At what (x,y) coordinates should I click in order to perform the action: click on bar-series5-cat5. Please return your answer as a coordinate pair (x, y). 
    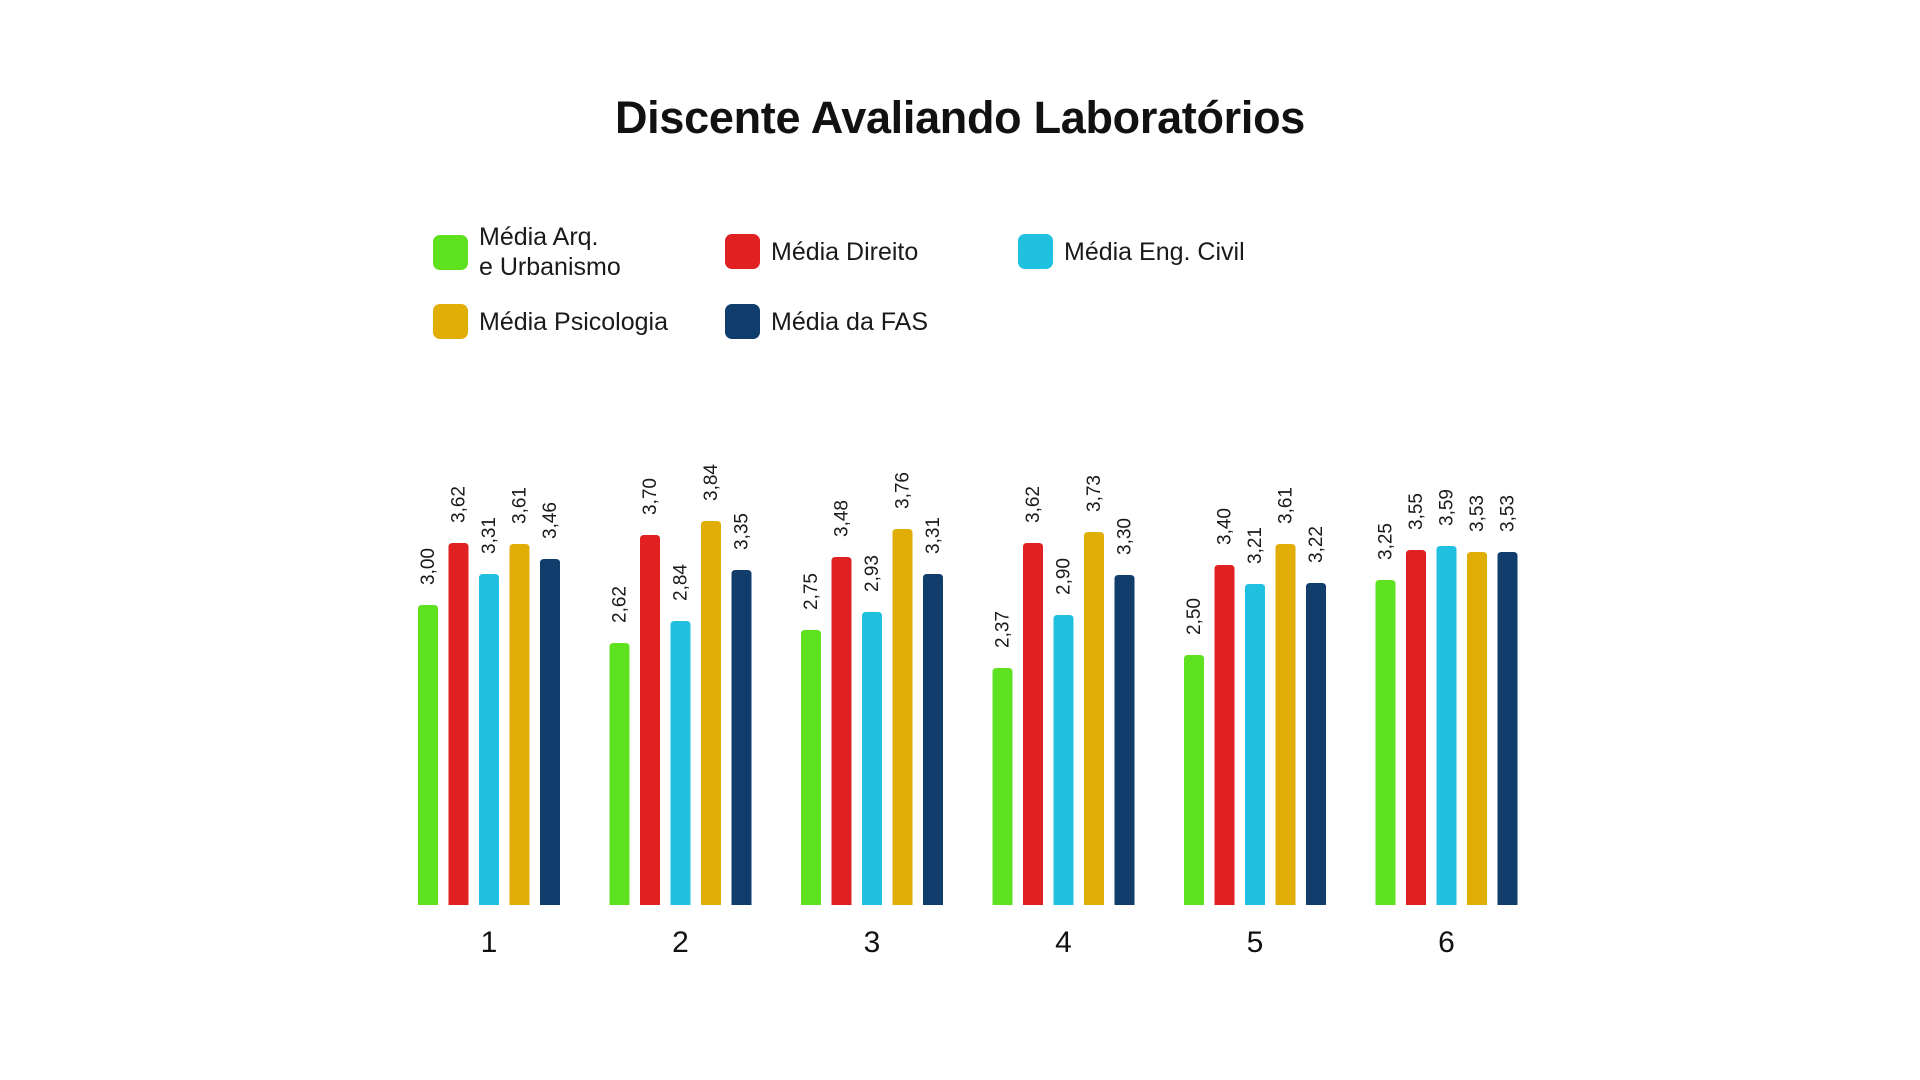
    Looking at the image, I should click on (1316, 744).